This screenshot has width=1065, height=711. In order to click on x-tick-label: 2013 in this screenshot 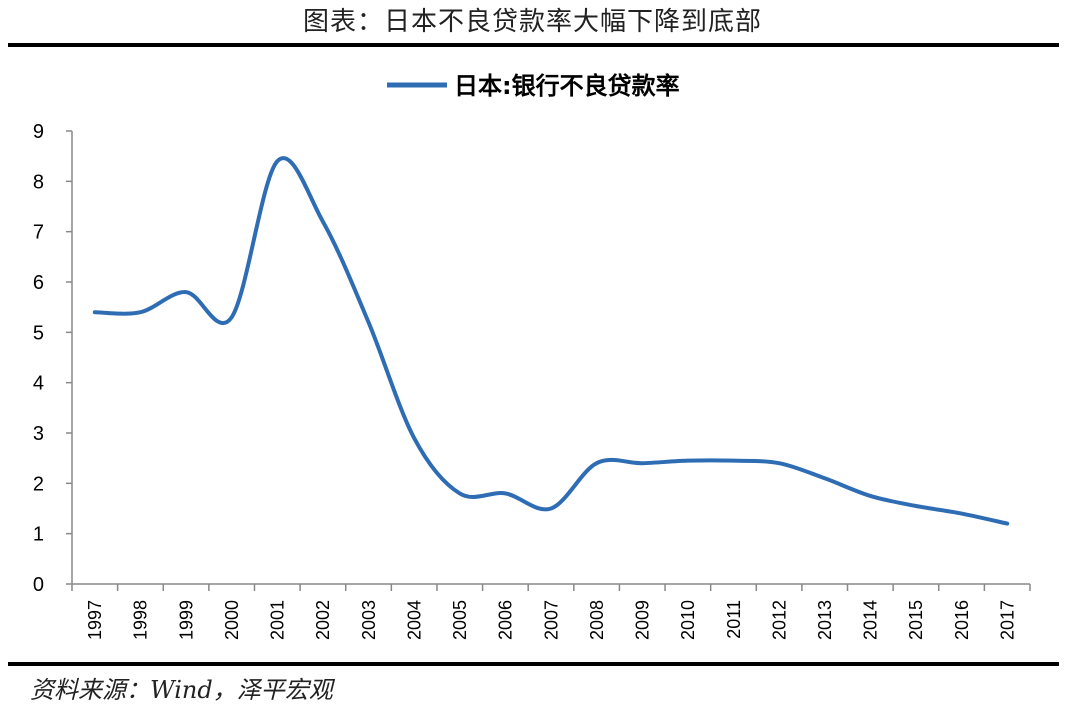, I will do `click(825, 620)`.